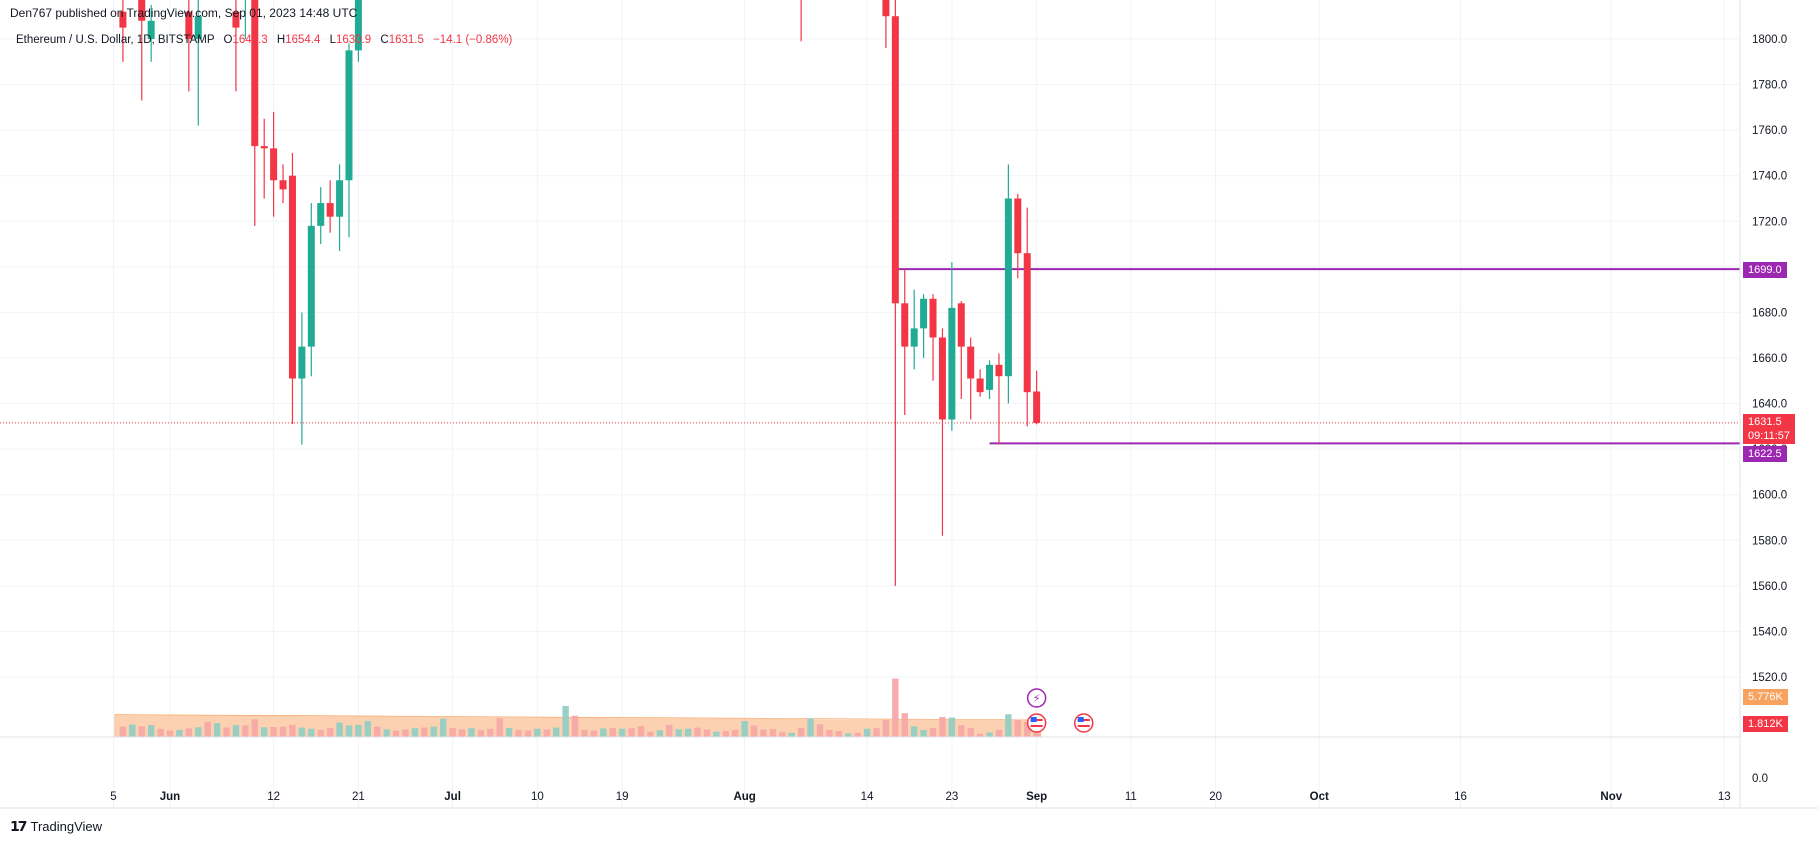 The width and height of the screenshot is (1818, 845). What do you see at coordinates (1765, 454) in the screenshot?
I see `support-price-tag: 1622.5` at bounding box center [1765, 454].